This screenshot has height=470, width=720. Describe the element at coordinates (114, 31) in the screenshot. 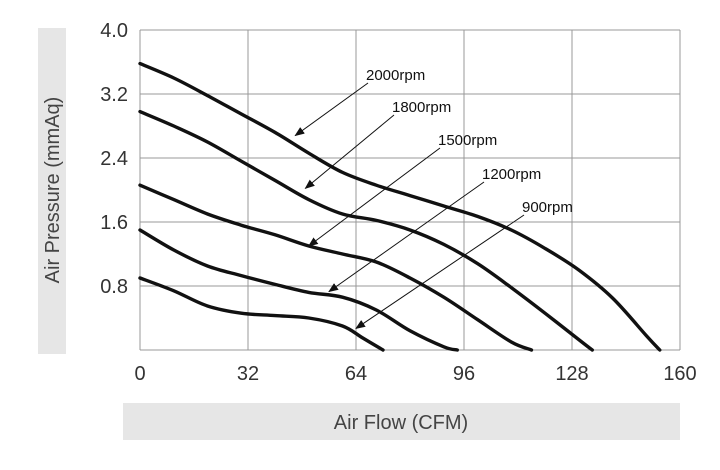

I see `y-tick-label: 4.0` at that location.